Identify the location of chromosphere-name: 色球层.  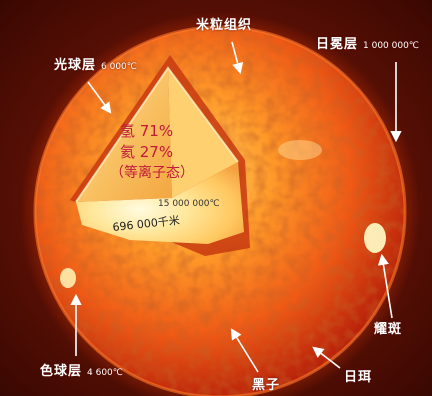
(61, 371).